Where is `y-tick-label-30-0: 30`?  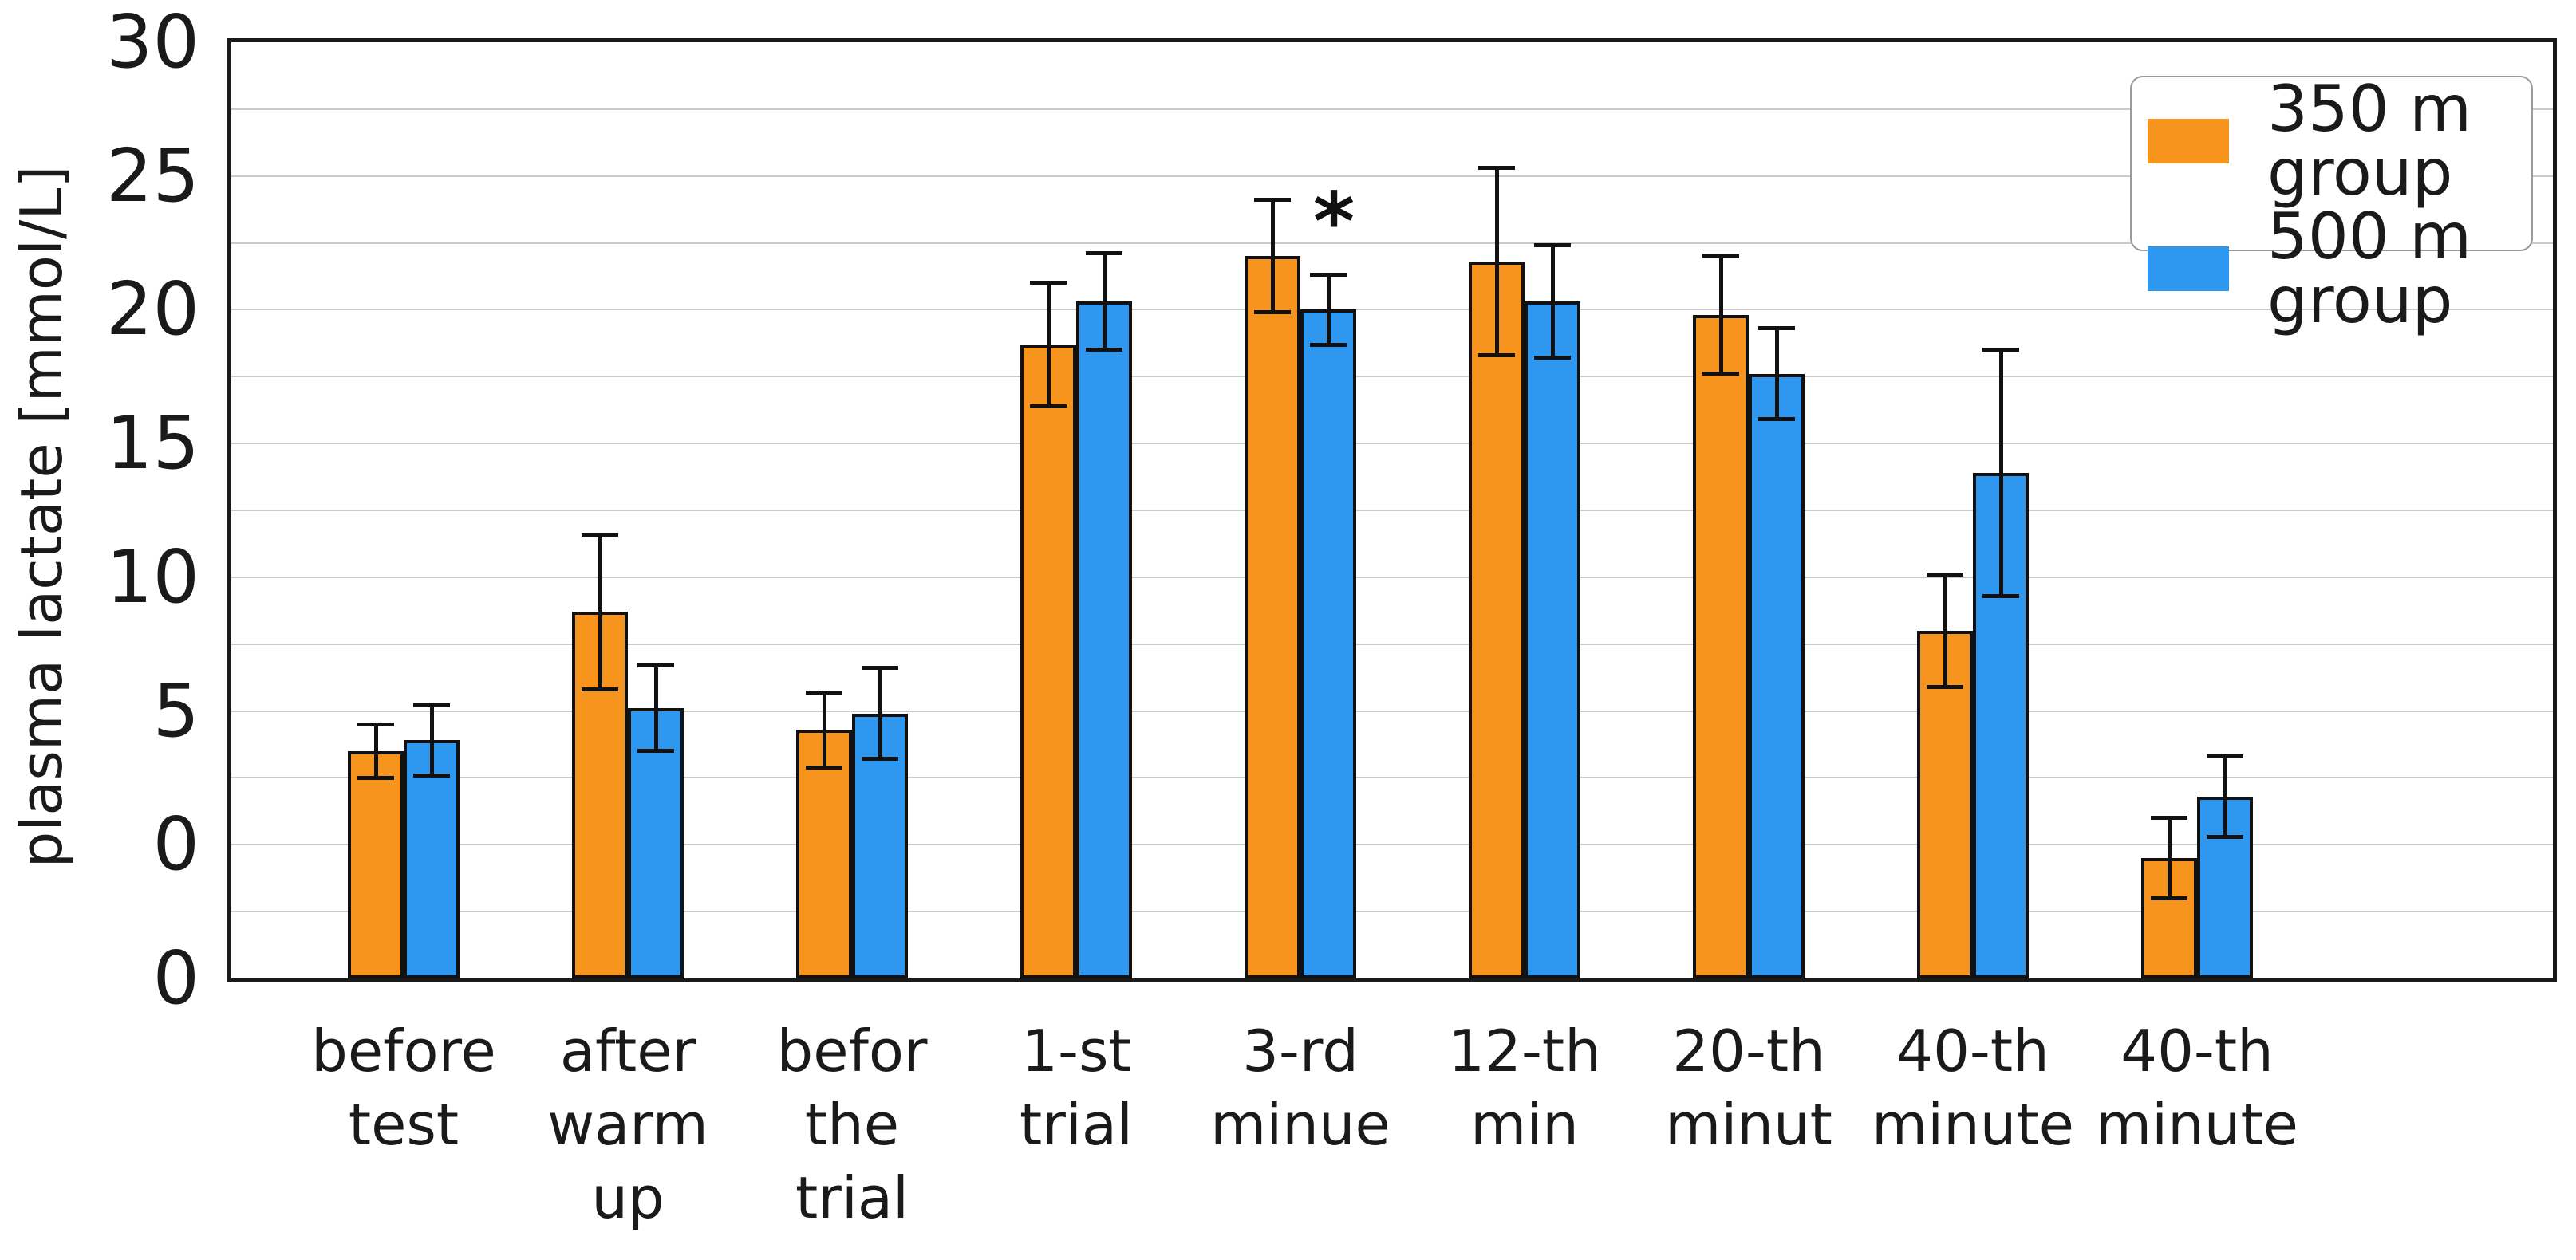
y-tick-label-30-0: 30 is located at coordinates (152, 42).